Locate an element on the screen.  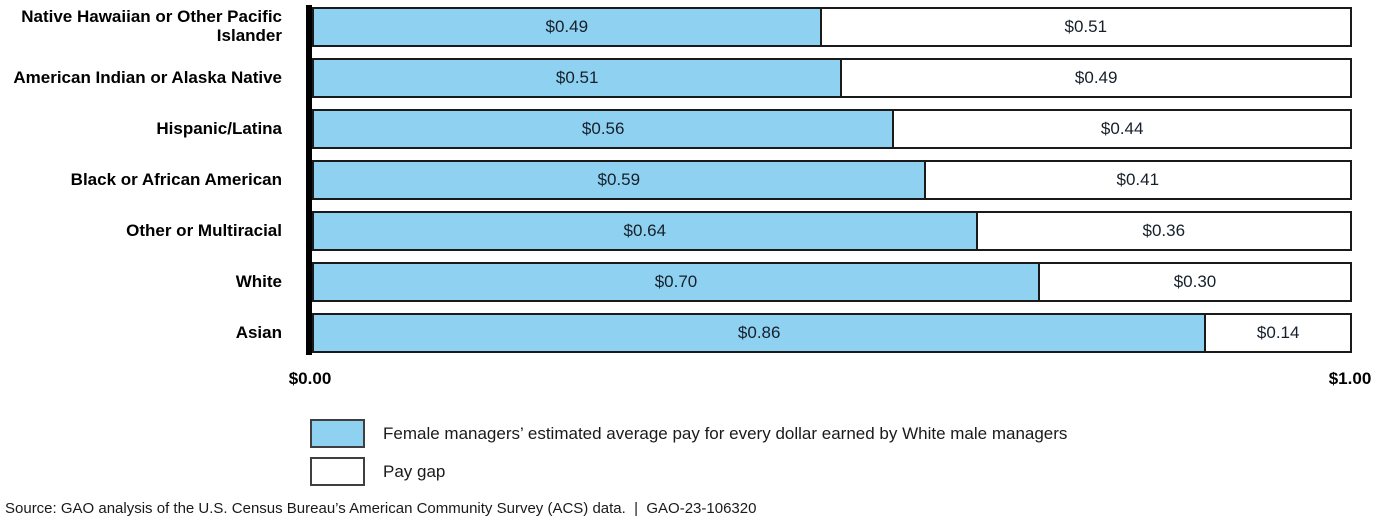
bar-track: $0.86 $0.14 is located at coordinates (832, 333).